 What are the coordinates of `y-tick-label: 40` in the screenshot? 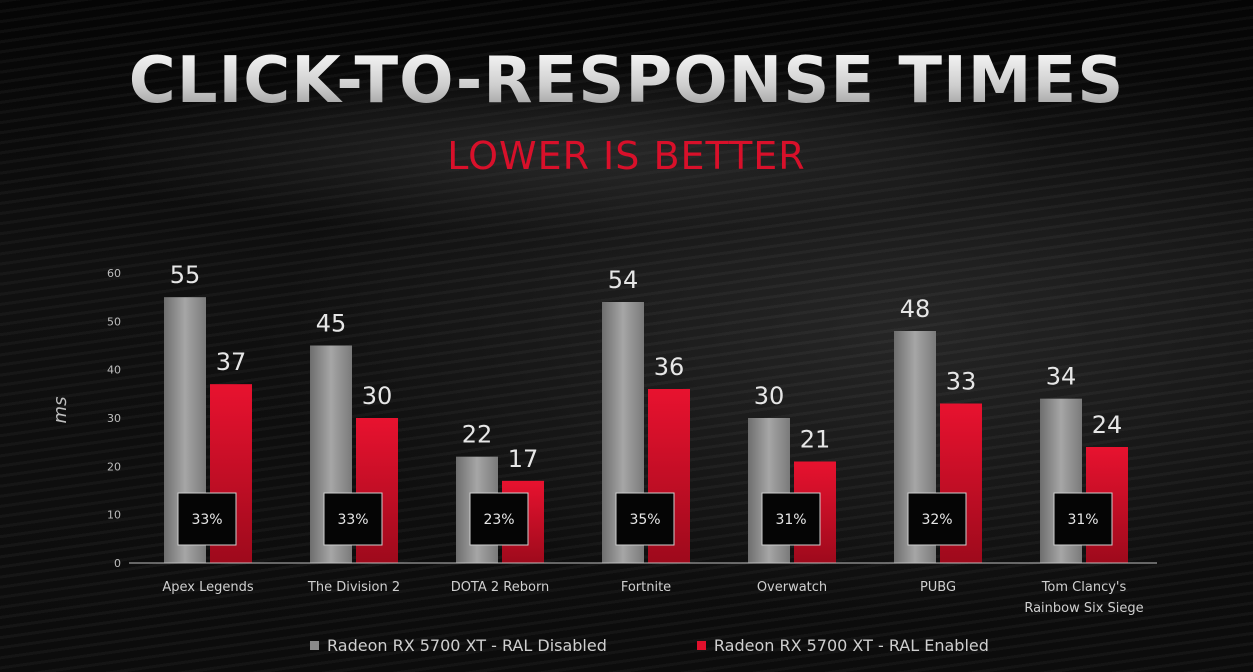 It's located at (114, 370).